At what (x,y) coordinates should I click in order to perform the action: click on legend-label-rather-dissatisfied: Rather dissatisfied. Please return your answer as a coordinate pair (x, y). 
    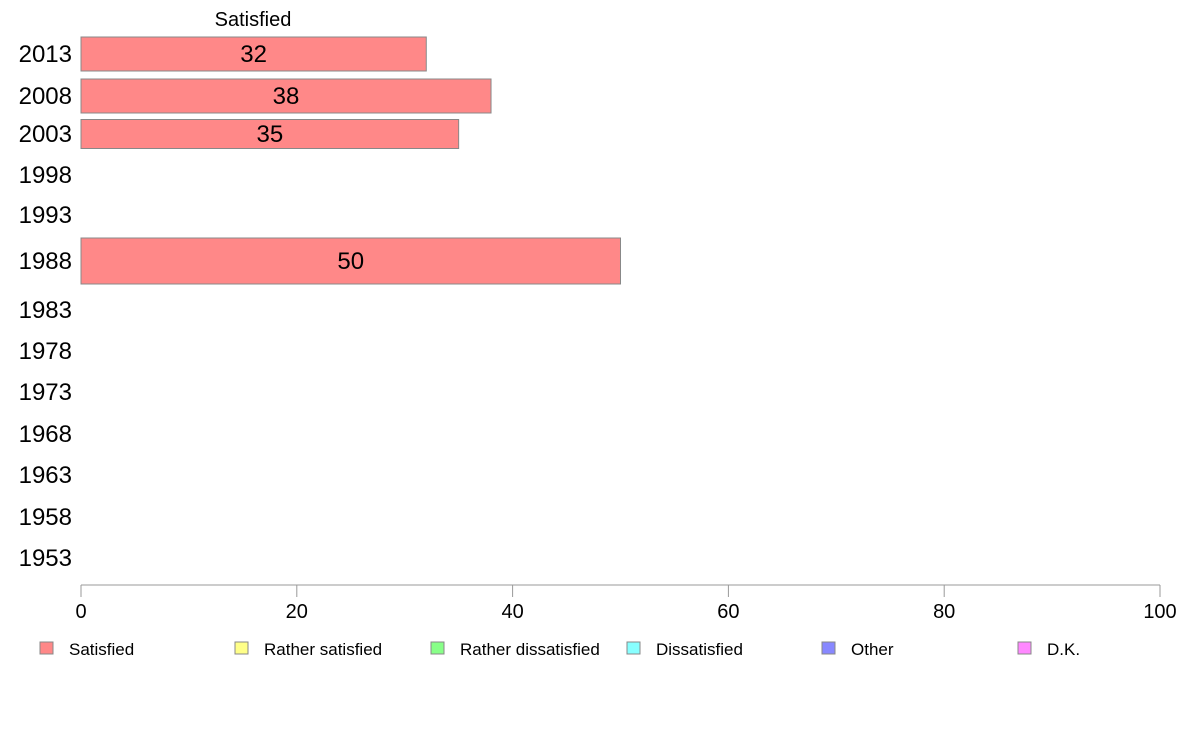
    Looking at the image, I should click on (530, 649).